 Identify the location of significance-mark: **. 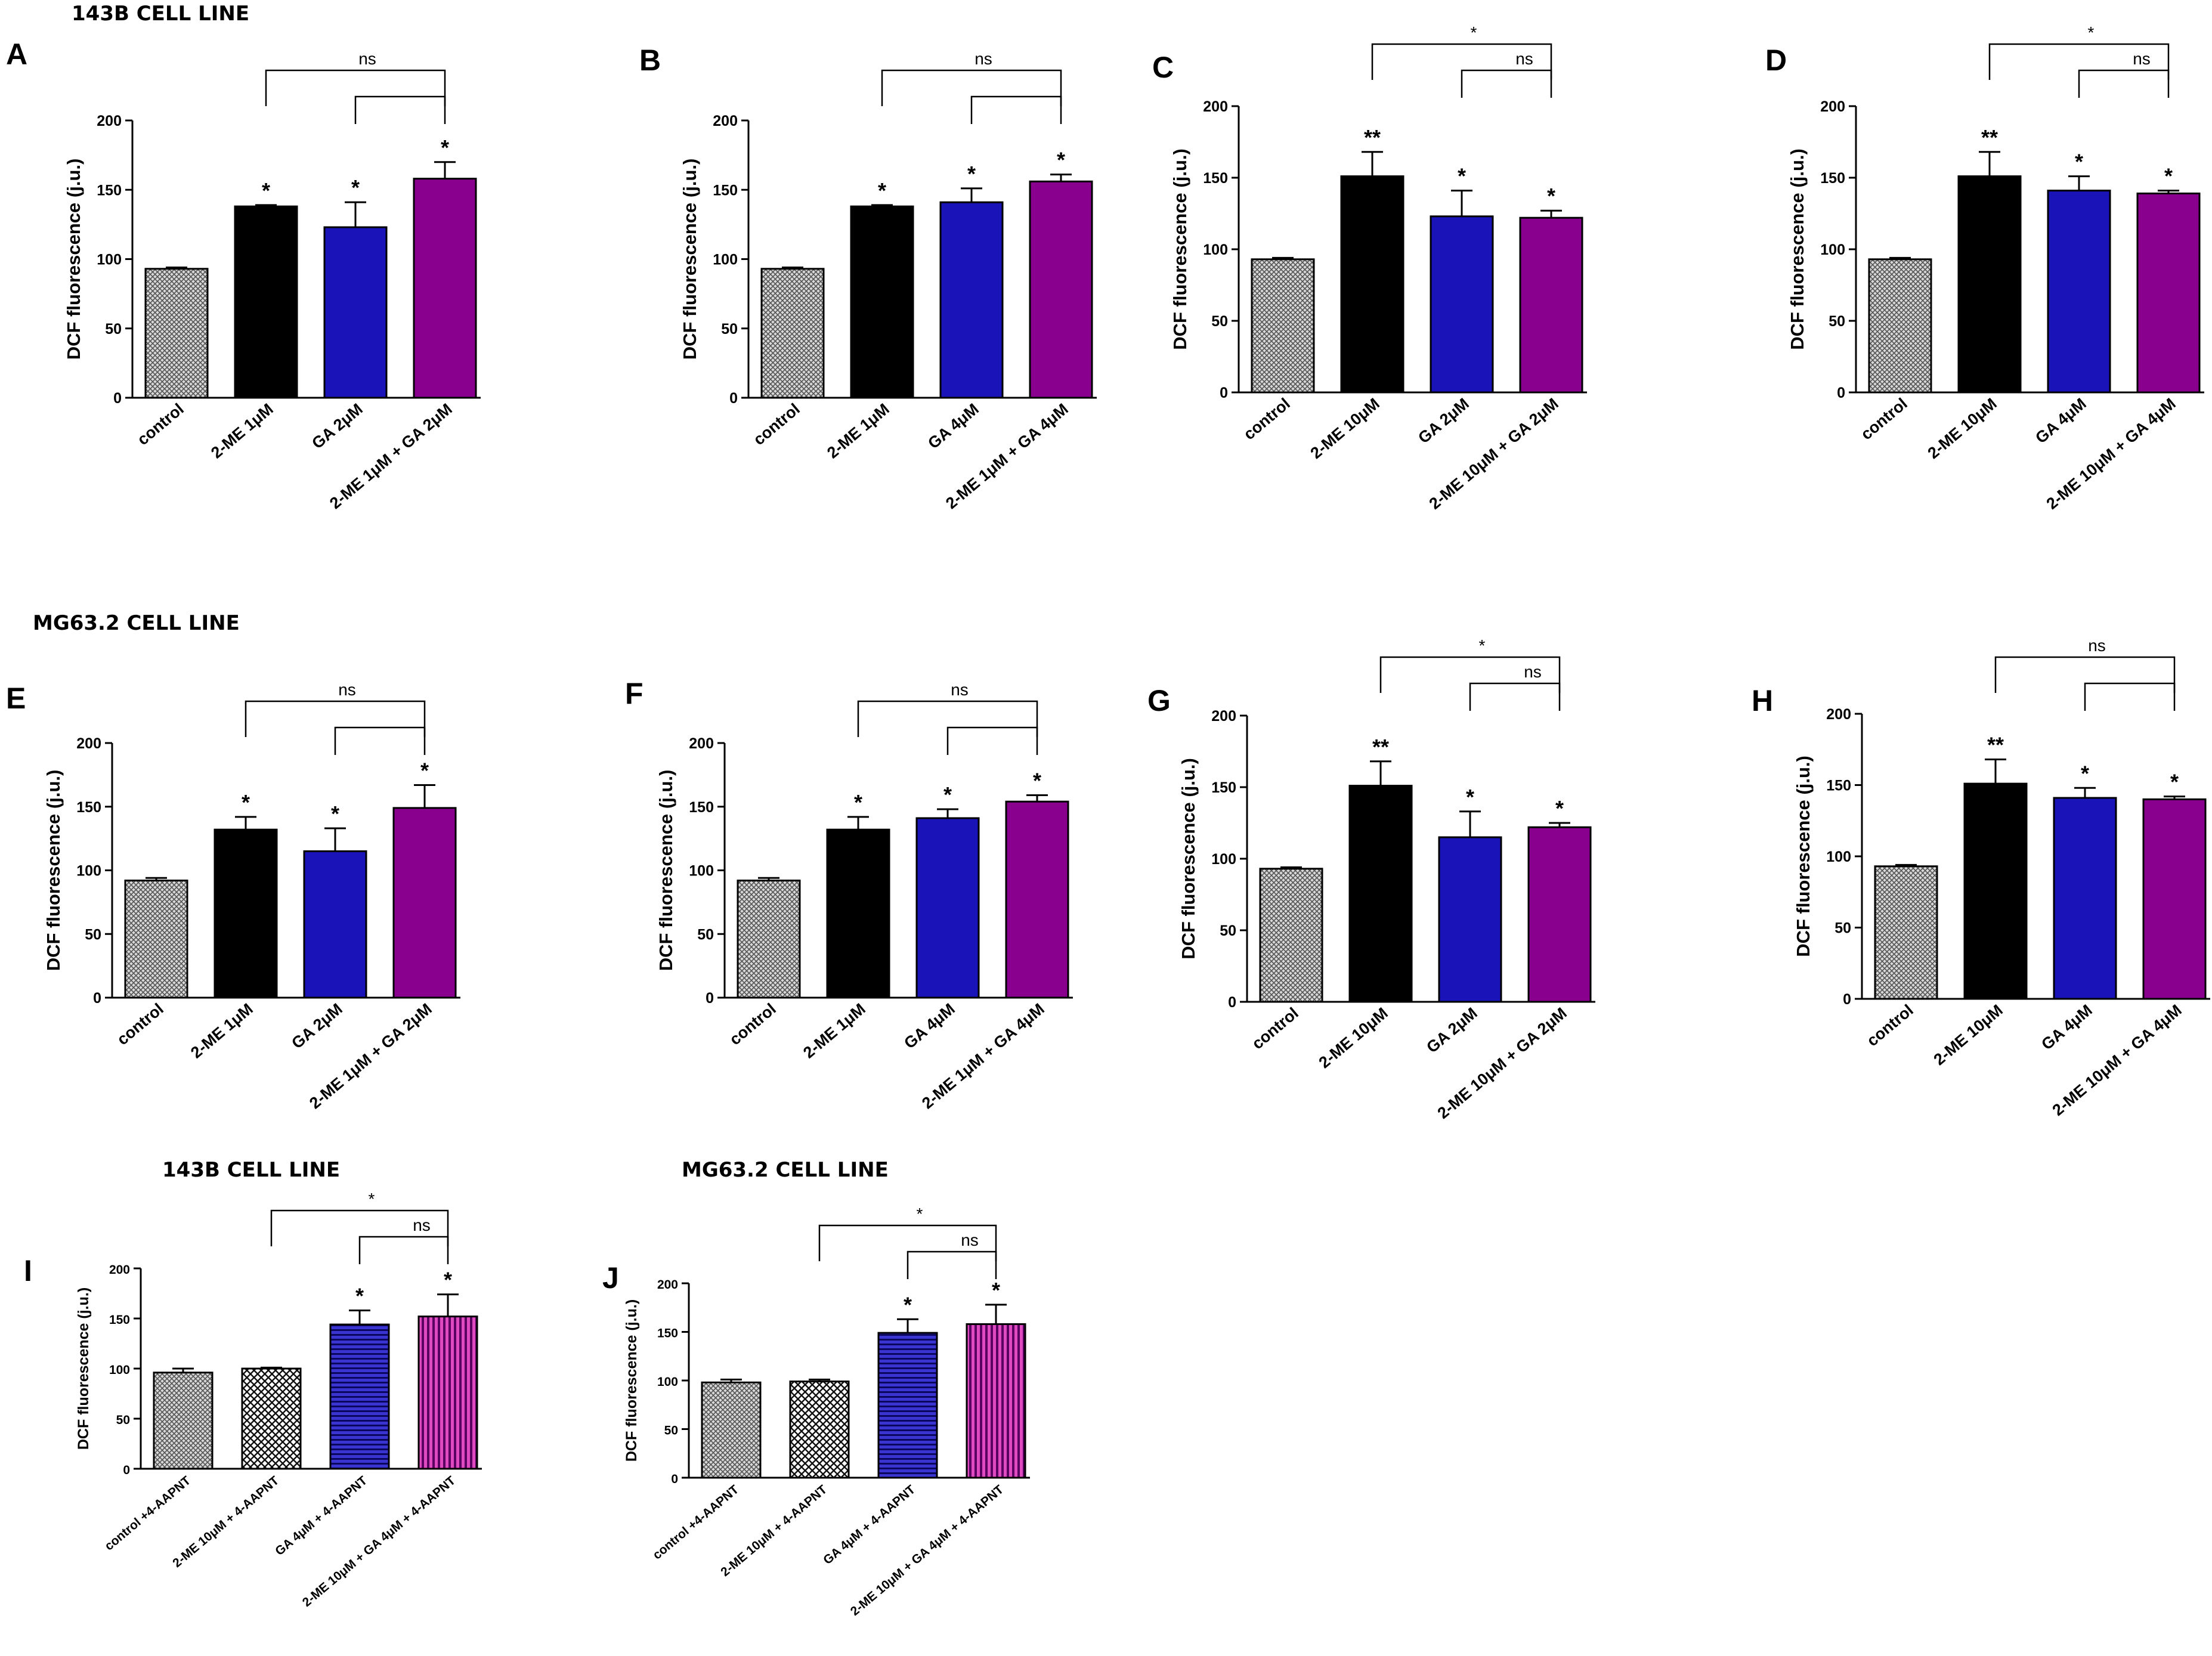
(1381, 747).